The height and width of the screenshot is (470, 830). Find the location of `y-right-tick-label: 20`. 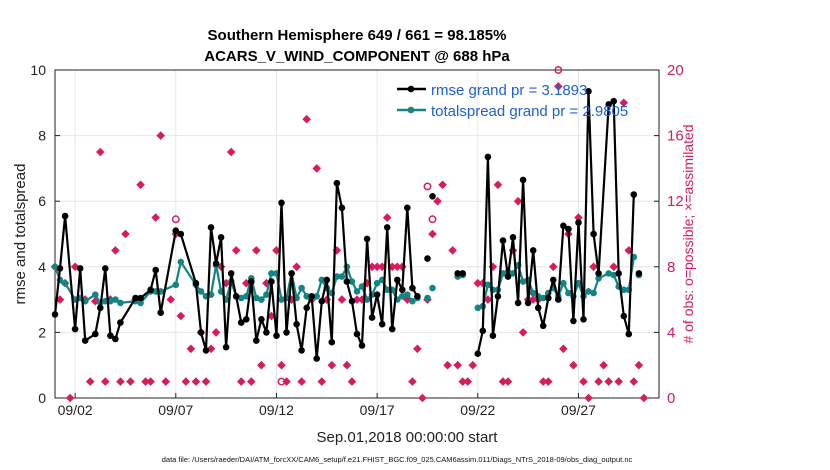

y-right-tick-label: 20 is located at coordinates (675, 70).